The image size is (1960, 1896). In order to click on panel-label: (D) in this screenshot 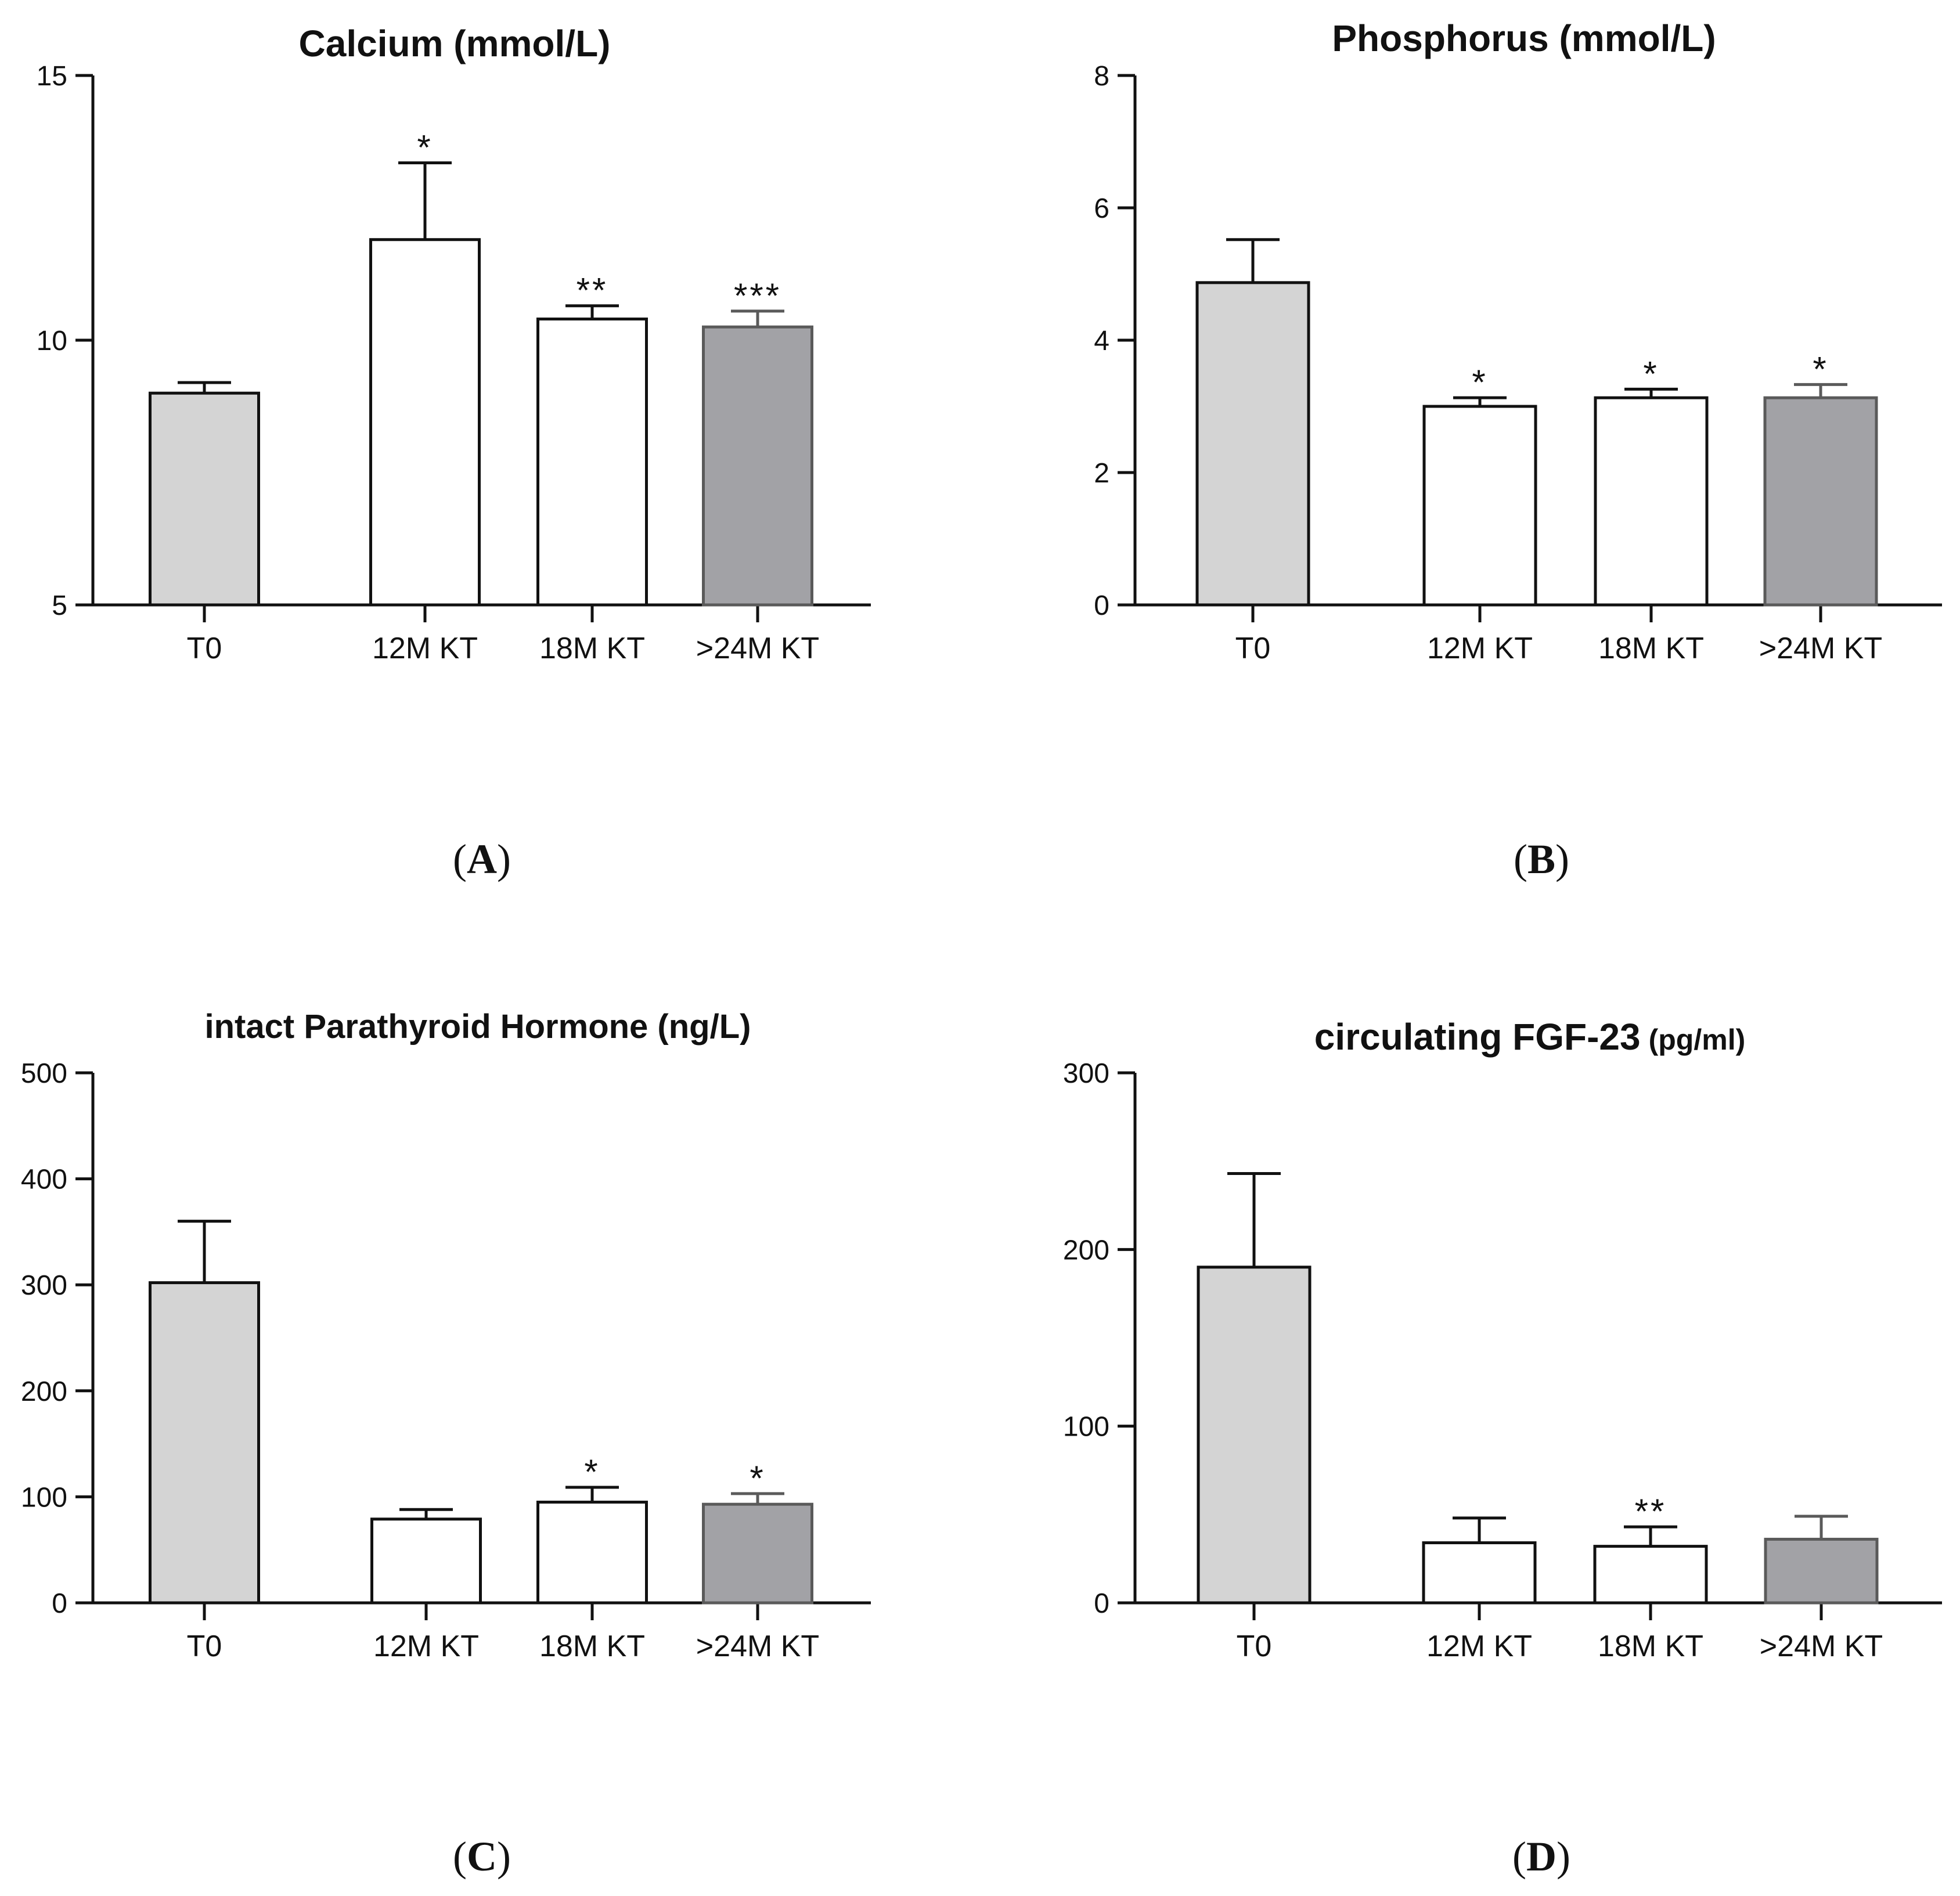, I will do `click(1541, 1856)`.